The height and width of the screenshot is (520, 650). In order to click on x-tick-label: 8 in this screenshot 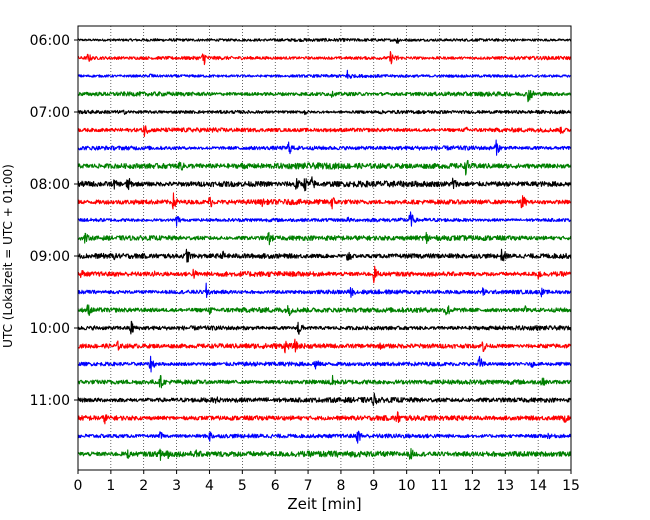, I will do `click(340, 486)`.